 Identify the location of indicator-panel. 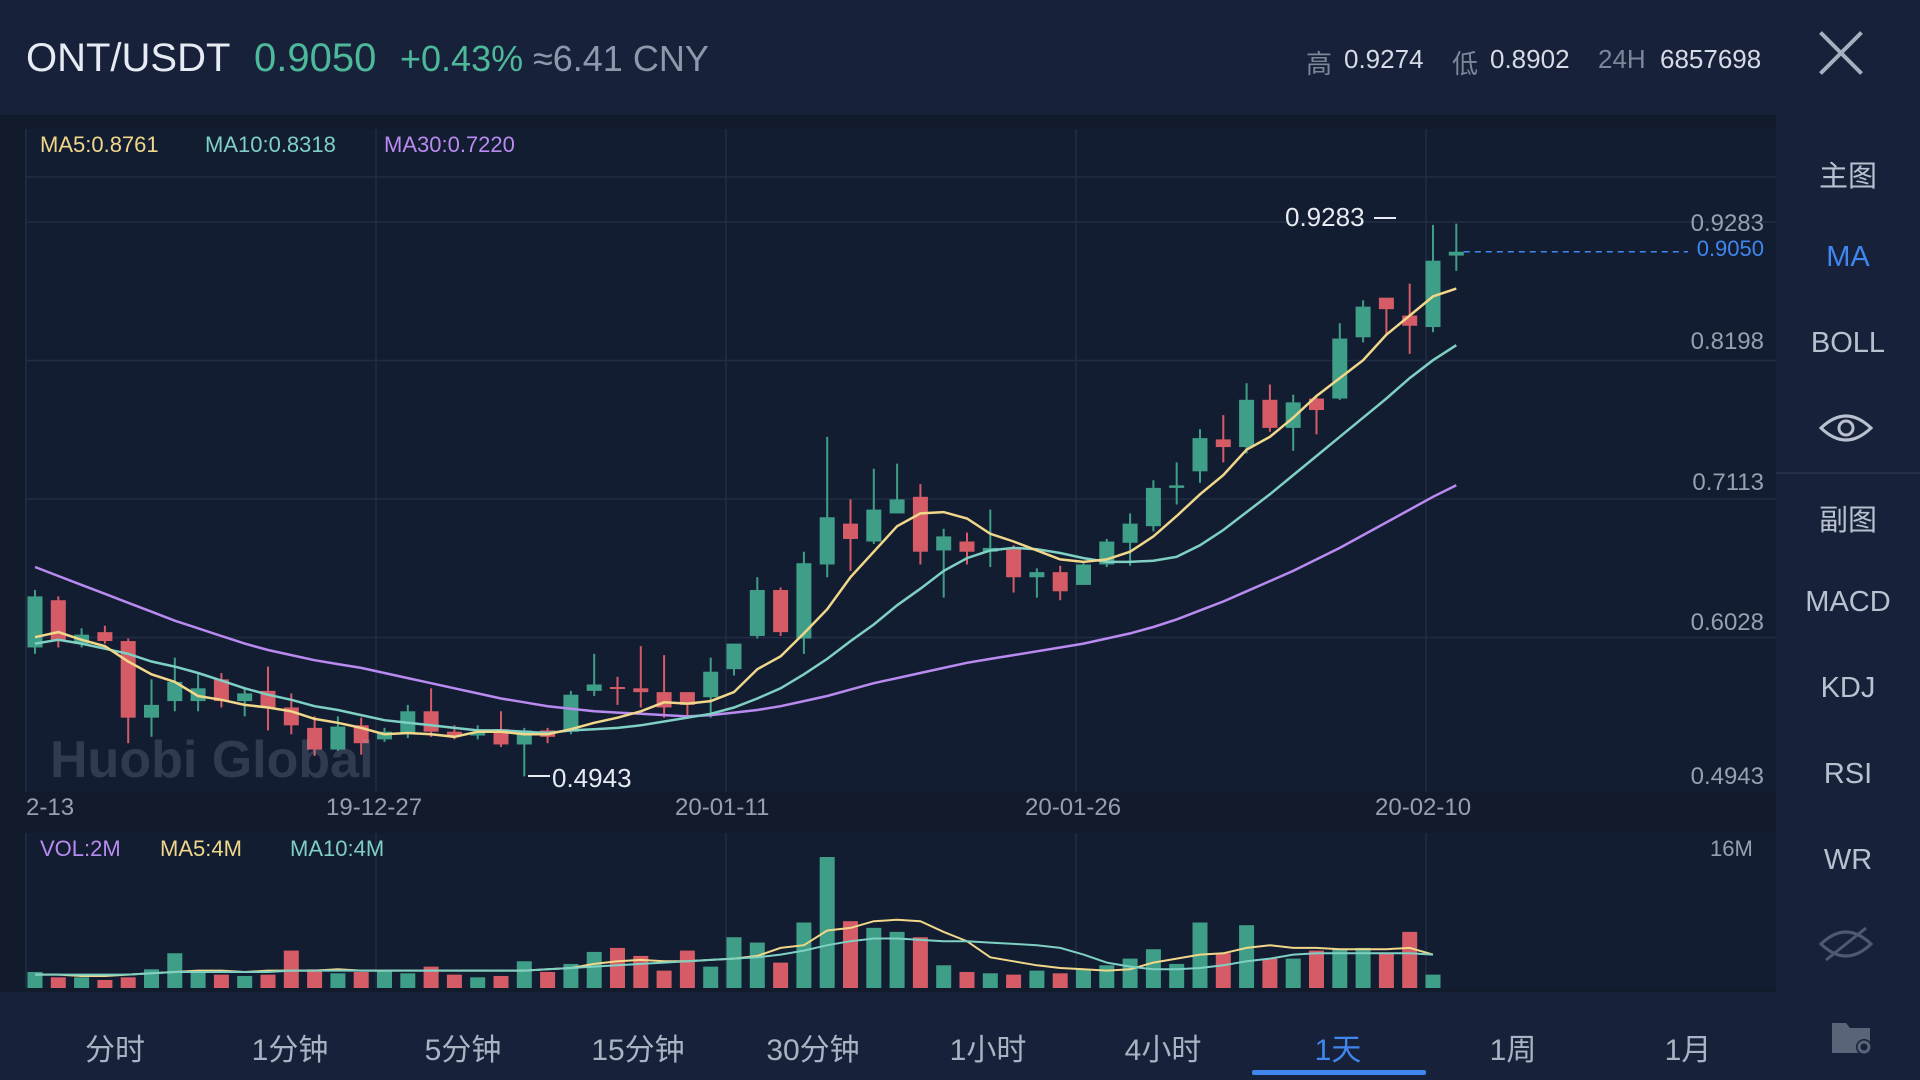
(1848, 597).